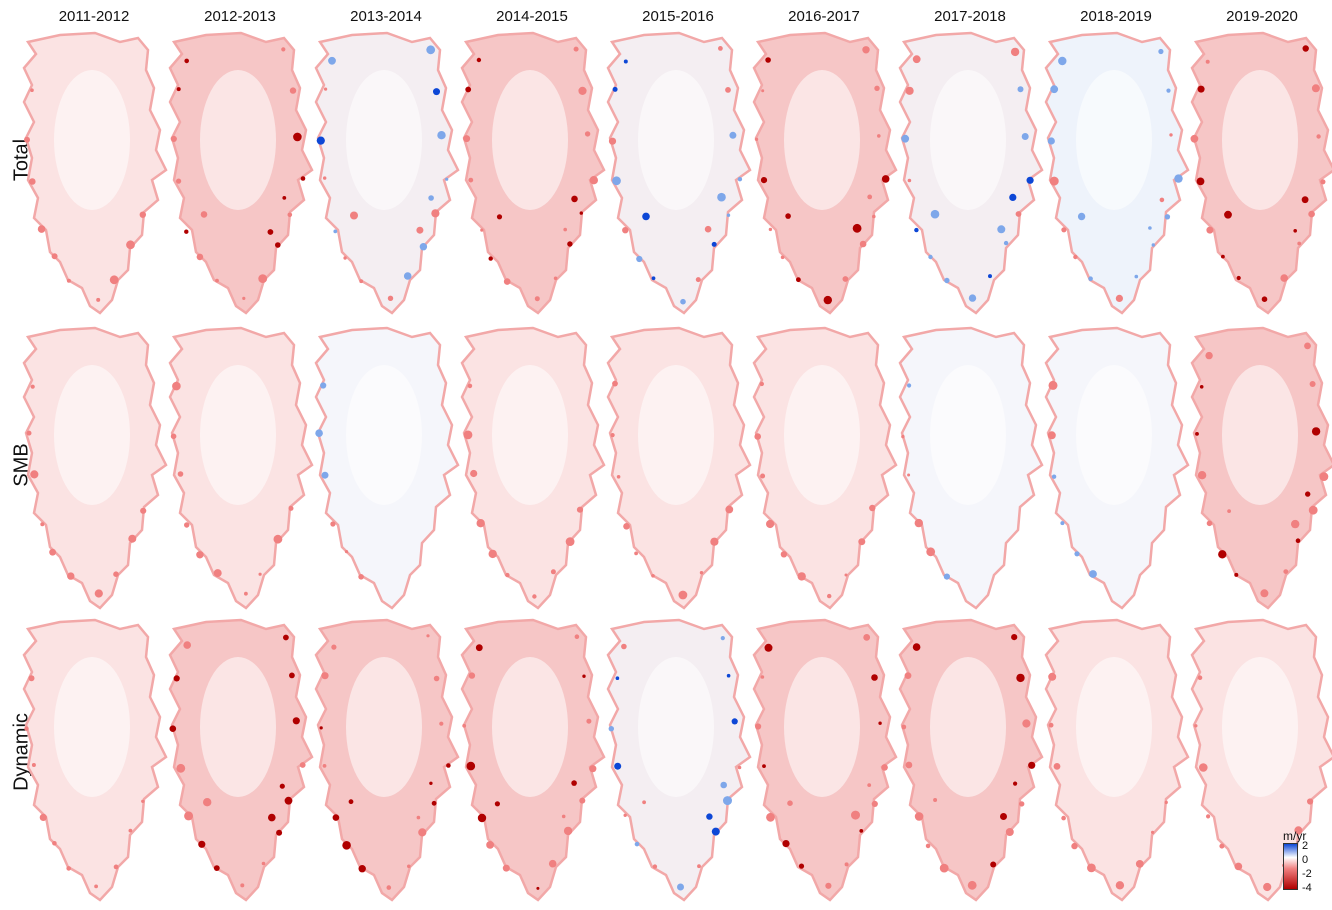 This screenshot has width=1332, height=910. Describe the element at coordinates (1295, 836) in the screenshot. I see `colorbar-unit: m/yr` at that location.